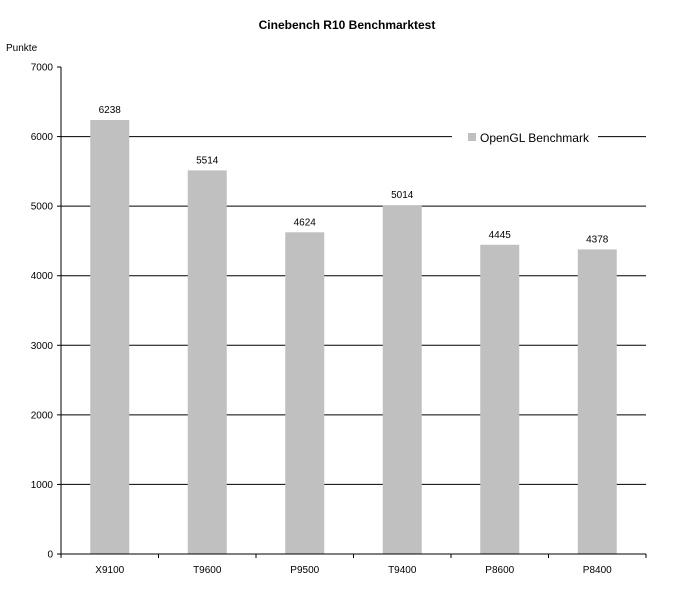 The image size is (694, 605). Describe the element at coordinates (305, 393) in the screenshot. I see `bar-p9500` at that location.